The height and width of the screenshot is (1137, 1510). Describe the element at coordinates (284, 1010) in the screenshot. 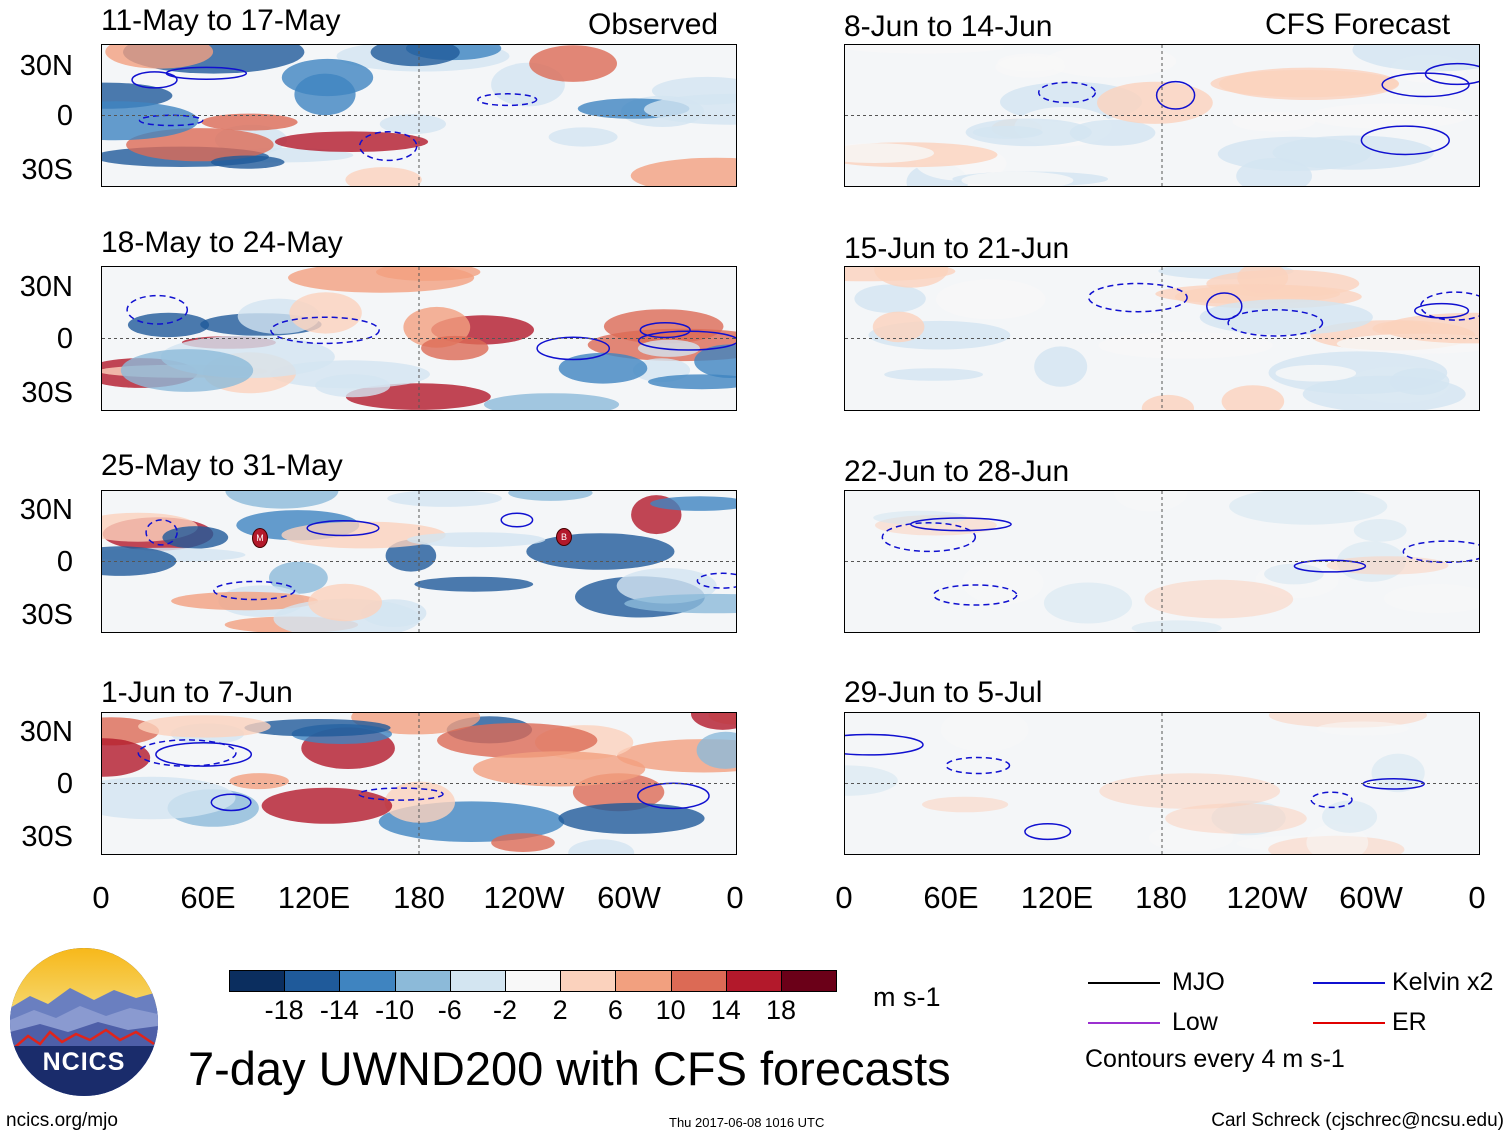

I see `colorbar-tick-label: -18` at that location.